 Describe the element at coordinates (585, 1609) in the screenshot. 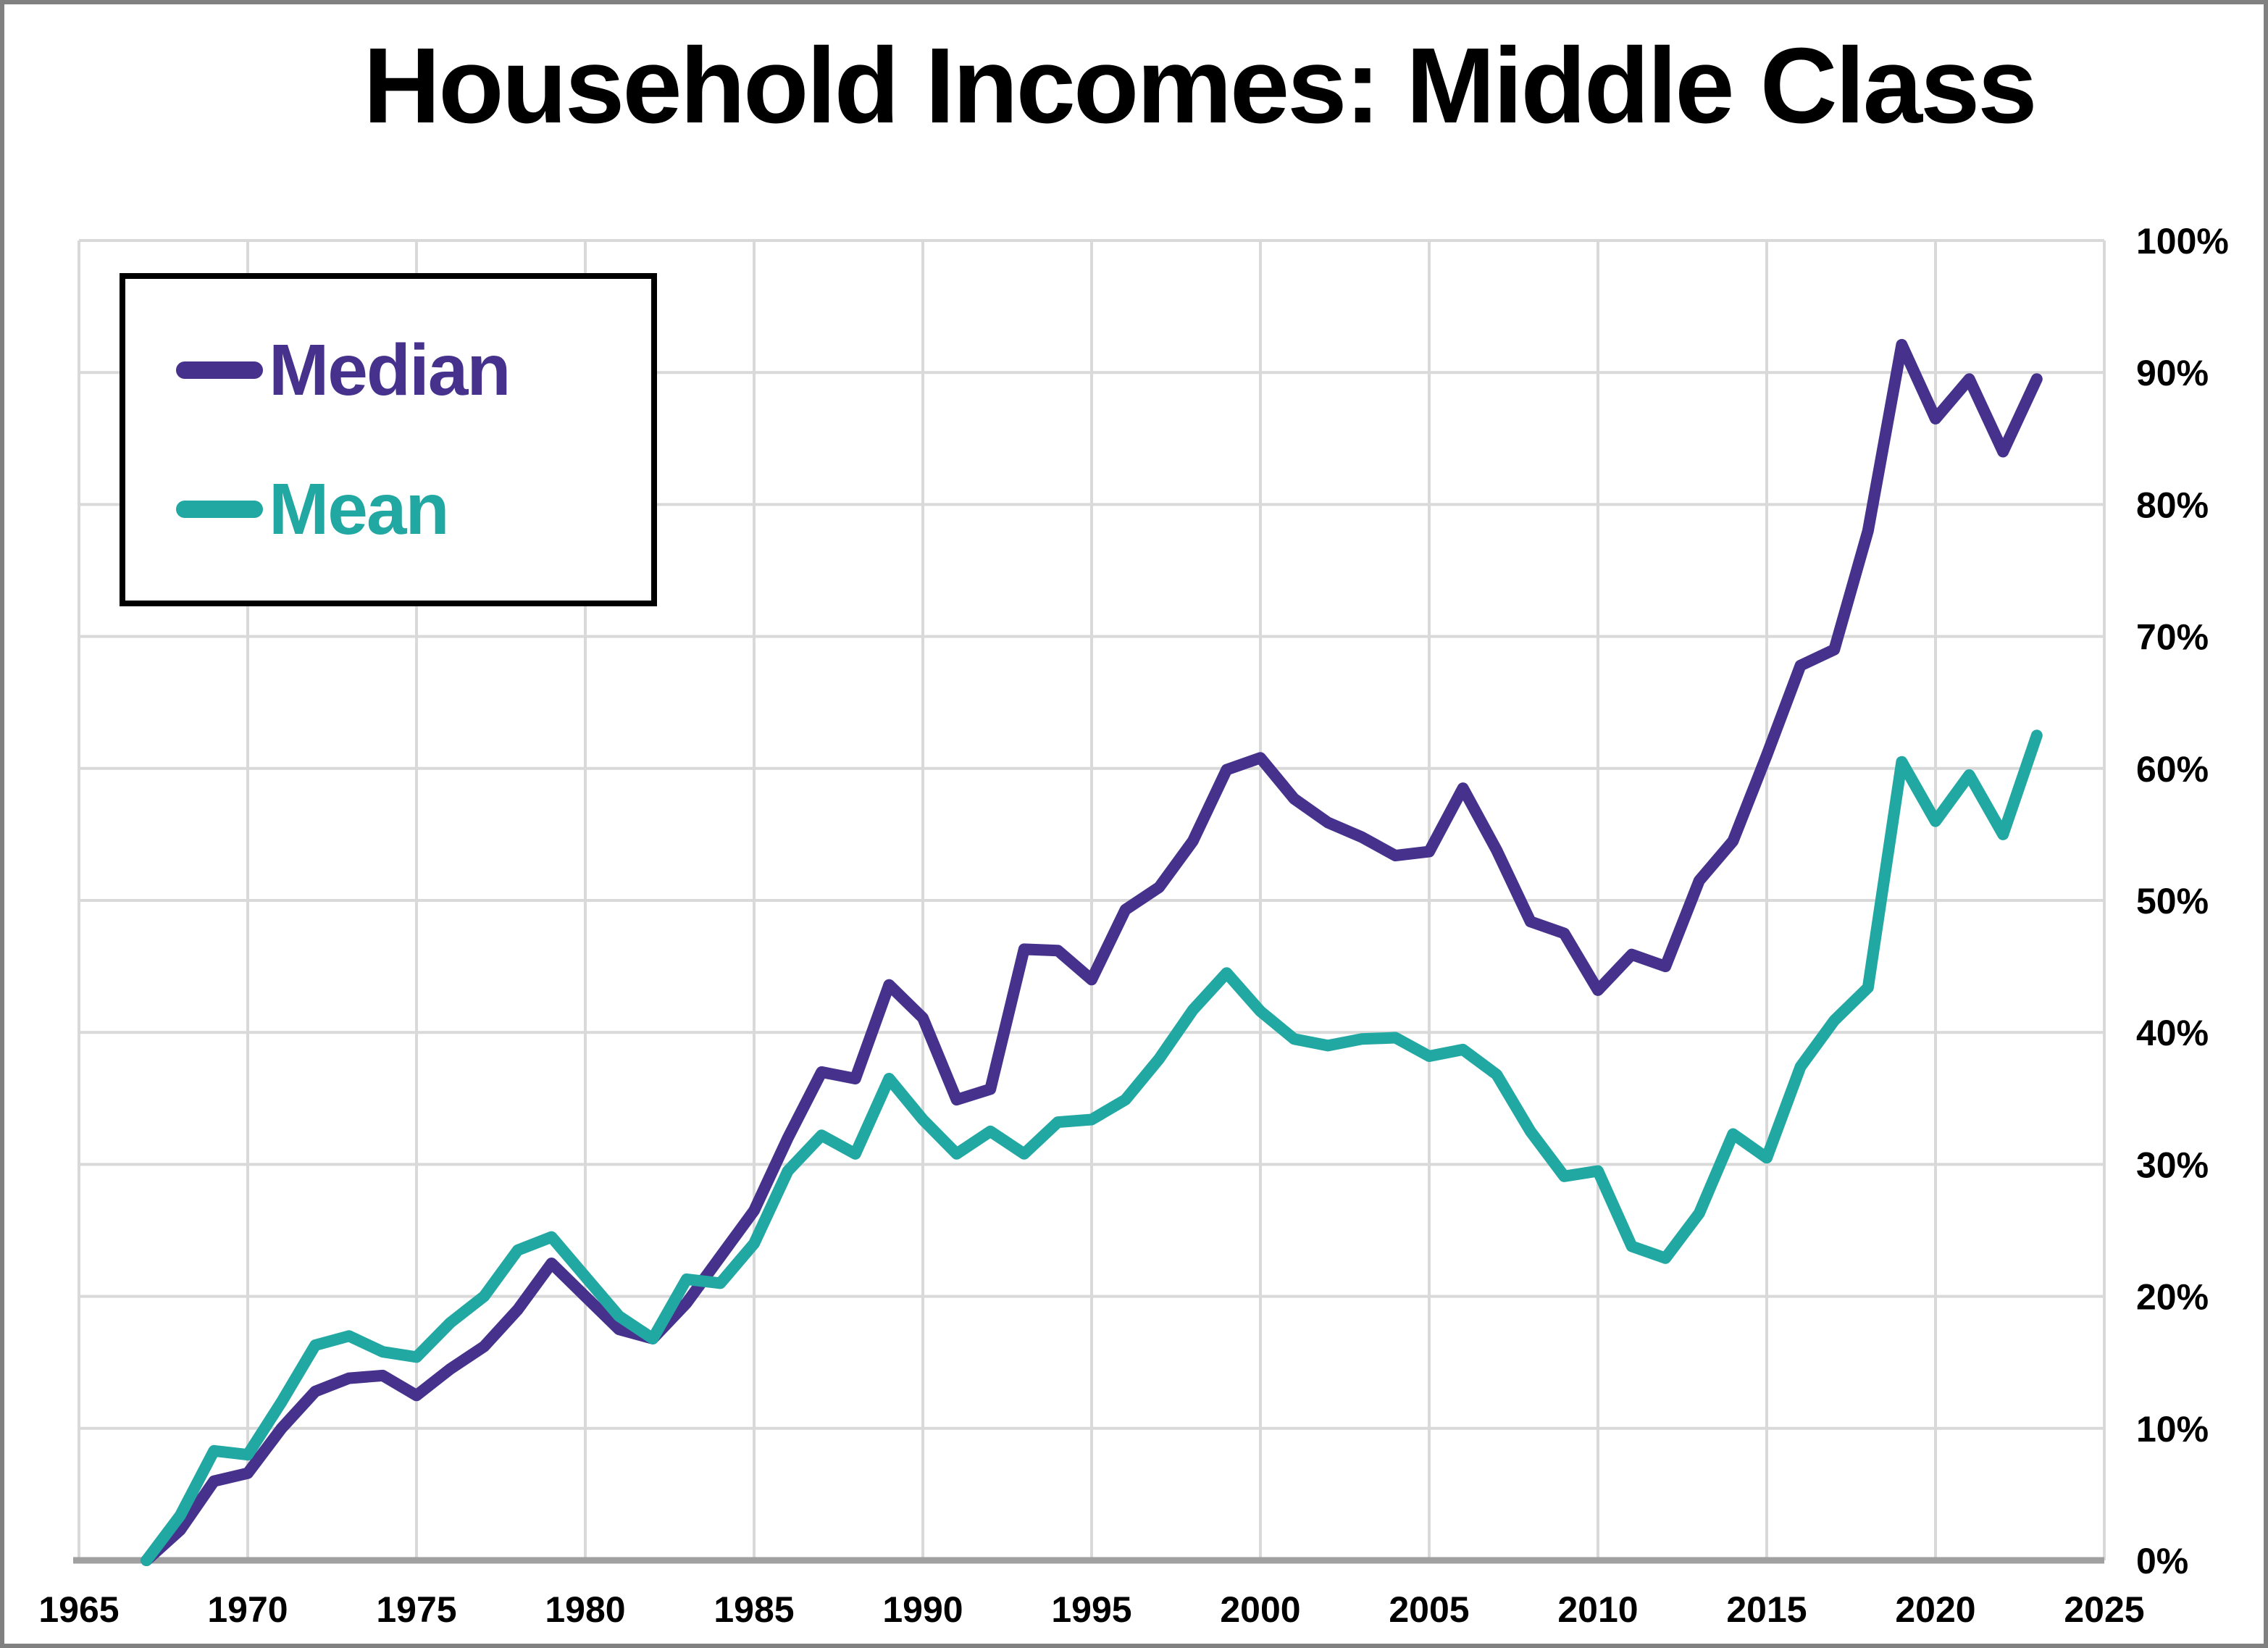

I see `x-tick-label: 1980` at that location.